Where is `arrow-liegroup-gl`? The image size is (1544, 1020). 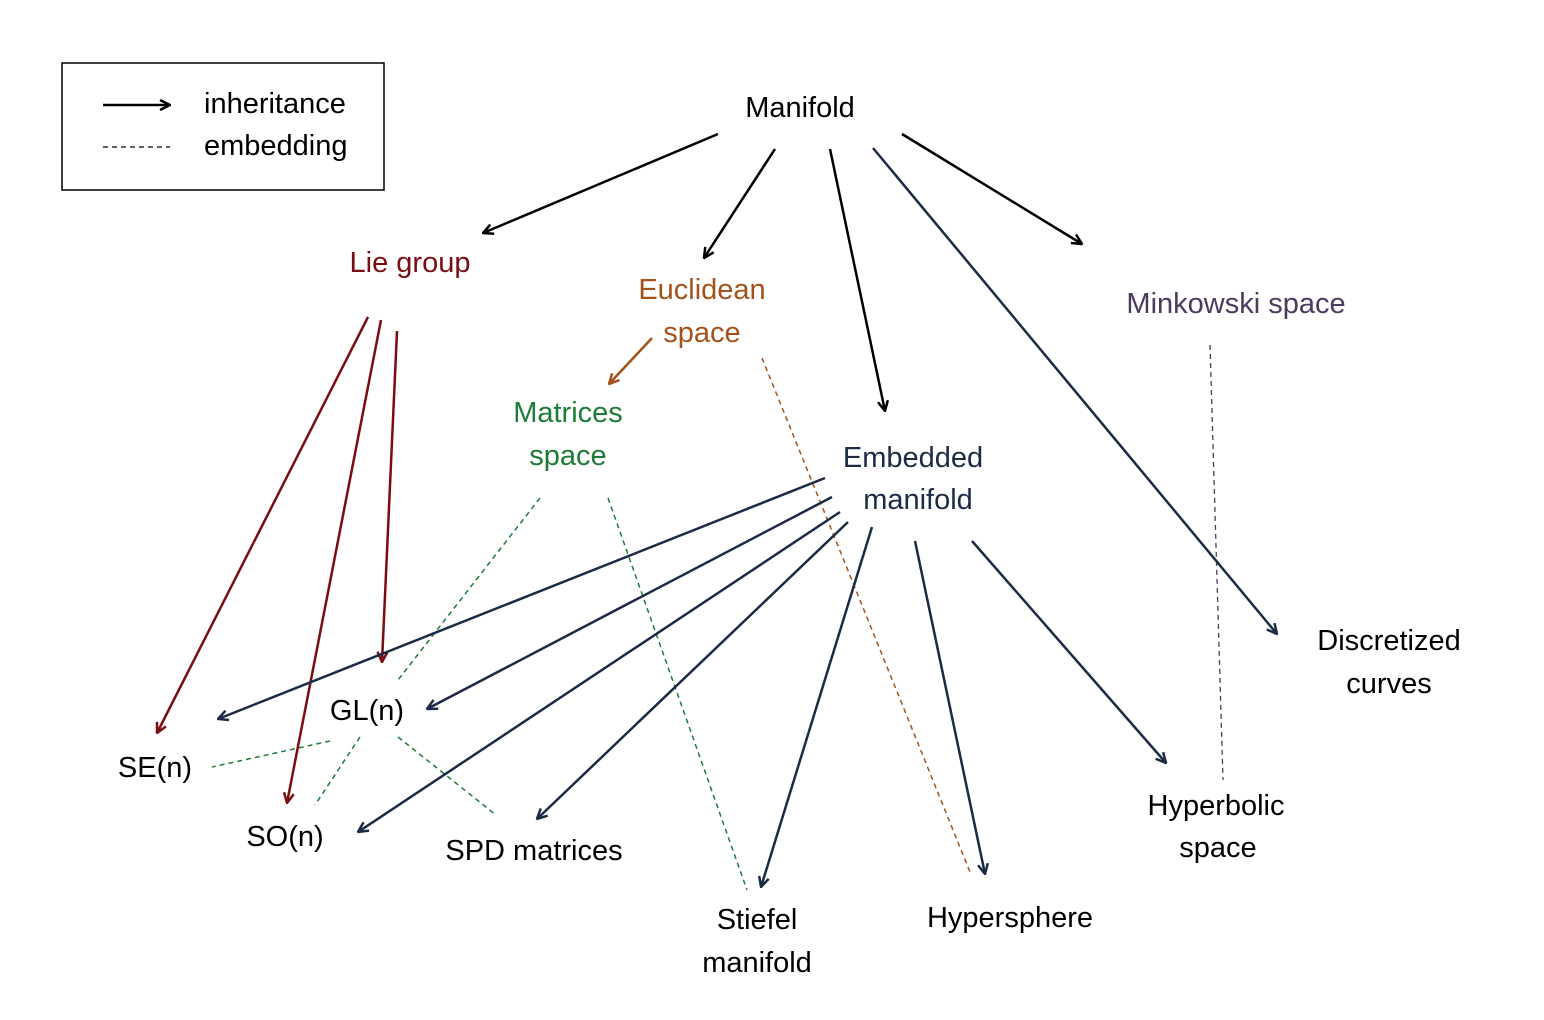
arrow-liegroup-gl is located at coordinates (390, 496).